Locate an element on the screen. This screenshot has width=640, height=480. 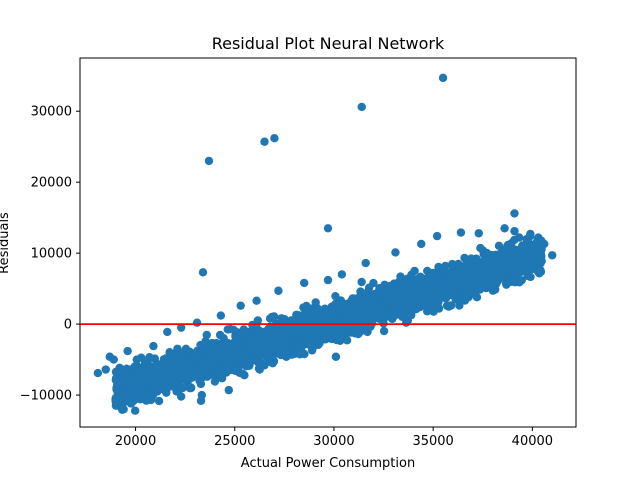
y-tick-label: 10000 is located at coordinates (51, 254).